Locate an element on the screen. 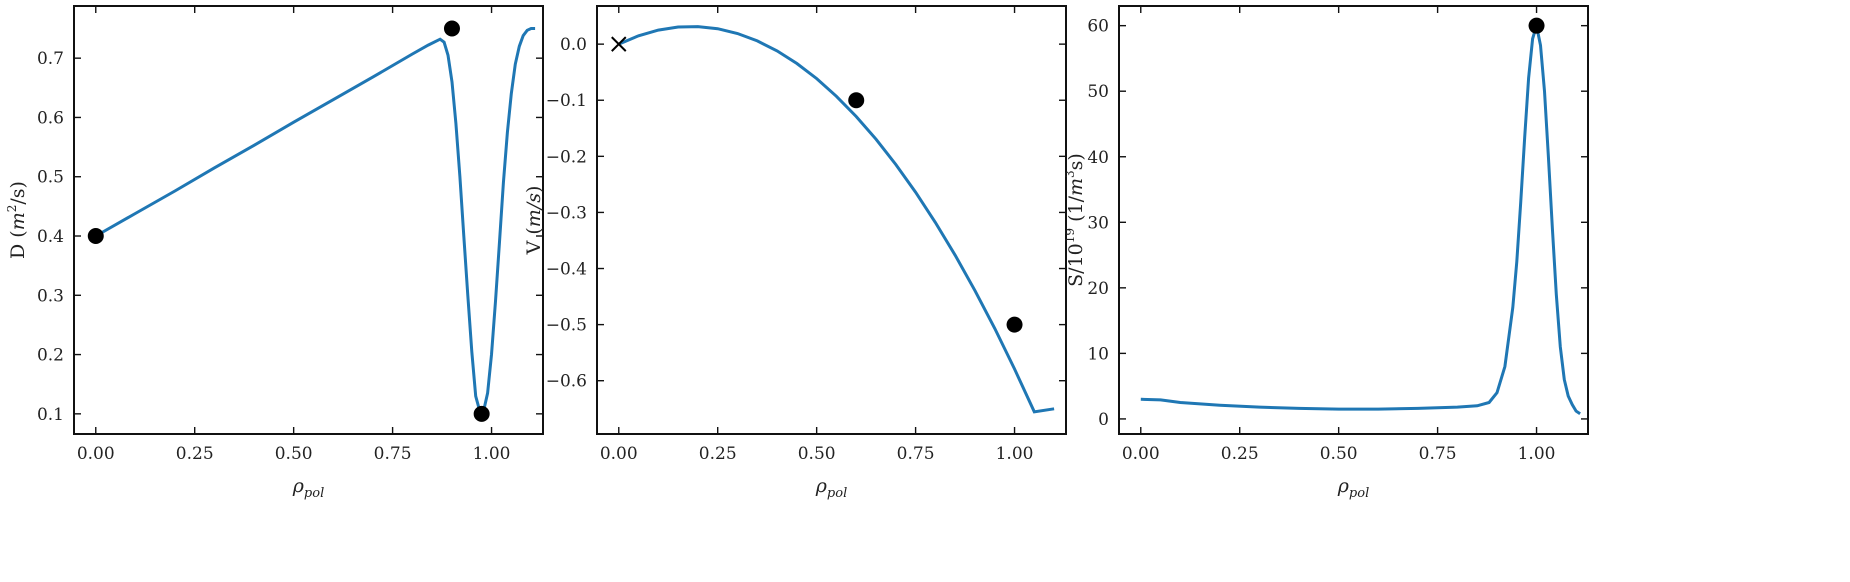  y-tick-label: 0.1 is located at coordinates (50, 415).